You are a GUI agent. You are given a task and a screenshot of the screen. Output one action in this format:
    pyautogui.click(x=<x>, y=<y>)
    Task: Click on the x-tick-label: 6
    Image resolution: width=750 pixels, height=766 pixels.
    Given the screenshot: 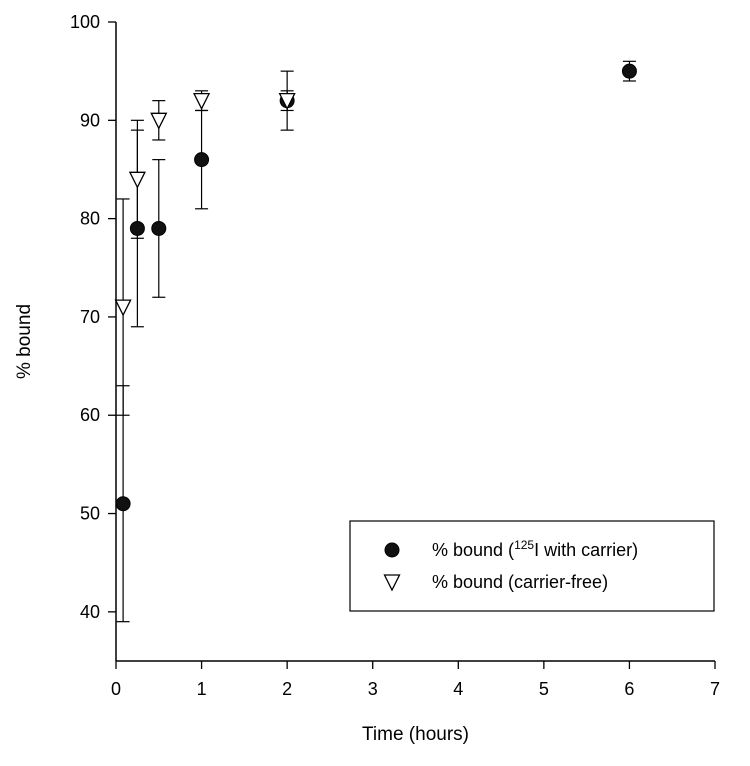 What is the action you would take?
    pyautogui.click(x=629, y=689)
    